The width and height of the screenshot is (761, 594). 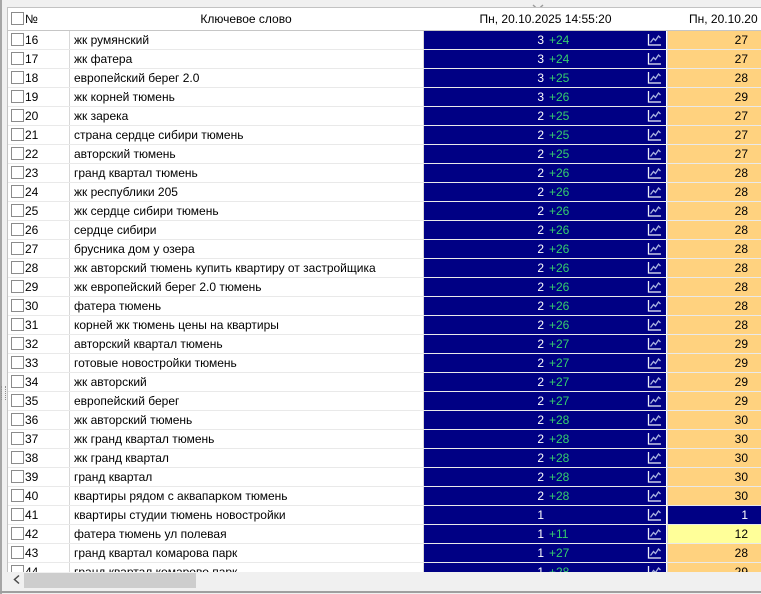 I want to click on keyword-text: гранд квартал, so click(x=113, y=477).